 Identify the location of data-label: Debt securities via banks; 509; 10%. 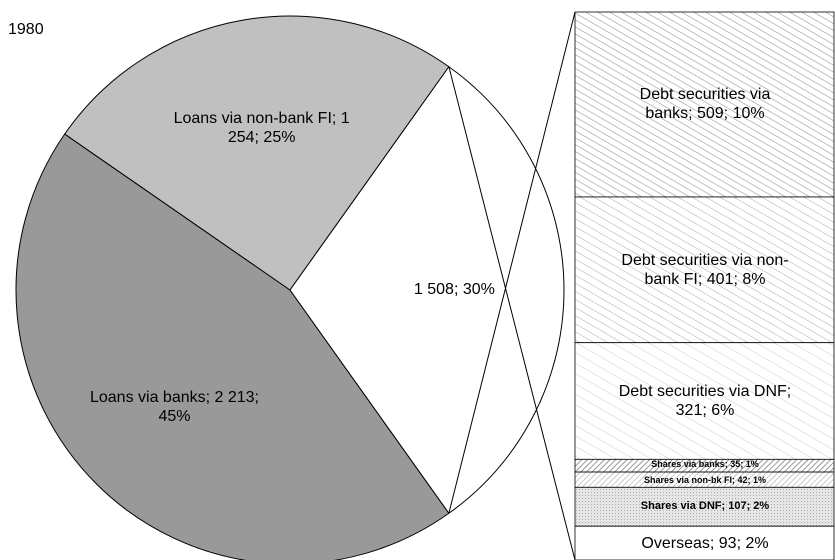
(705, 104).